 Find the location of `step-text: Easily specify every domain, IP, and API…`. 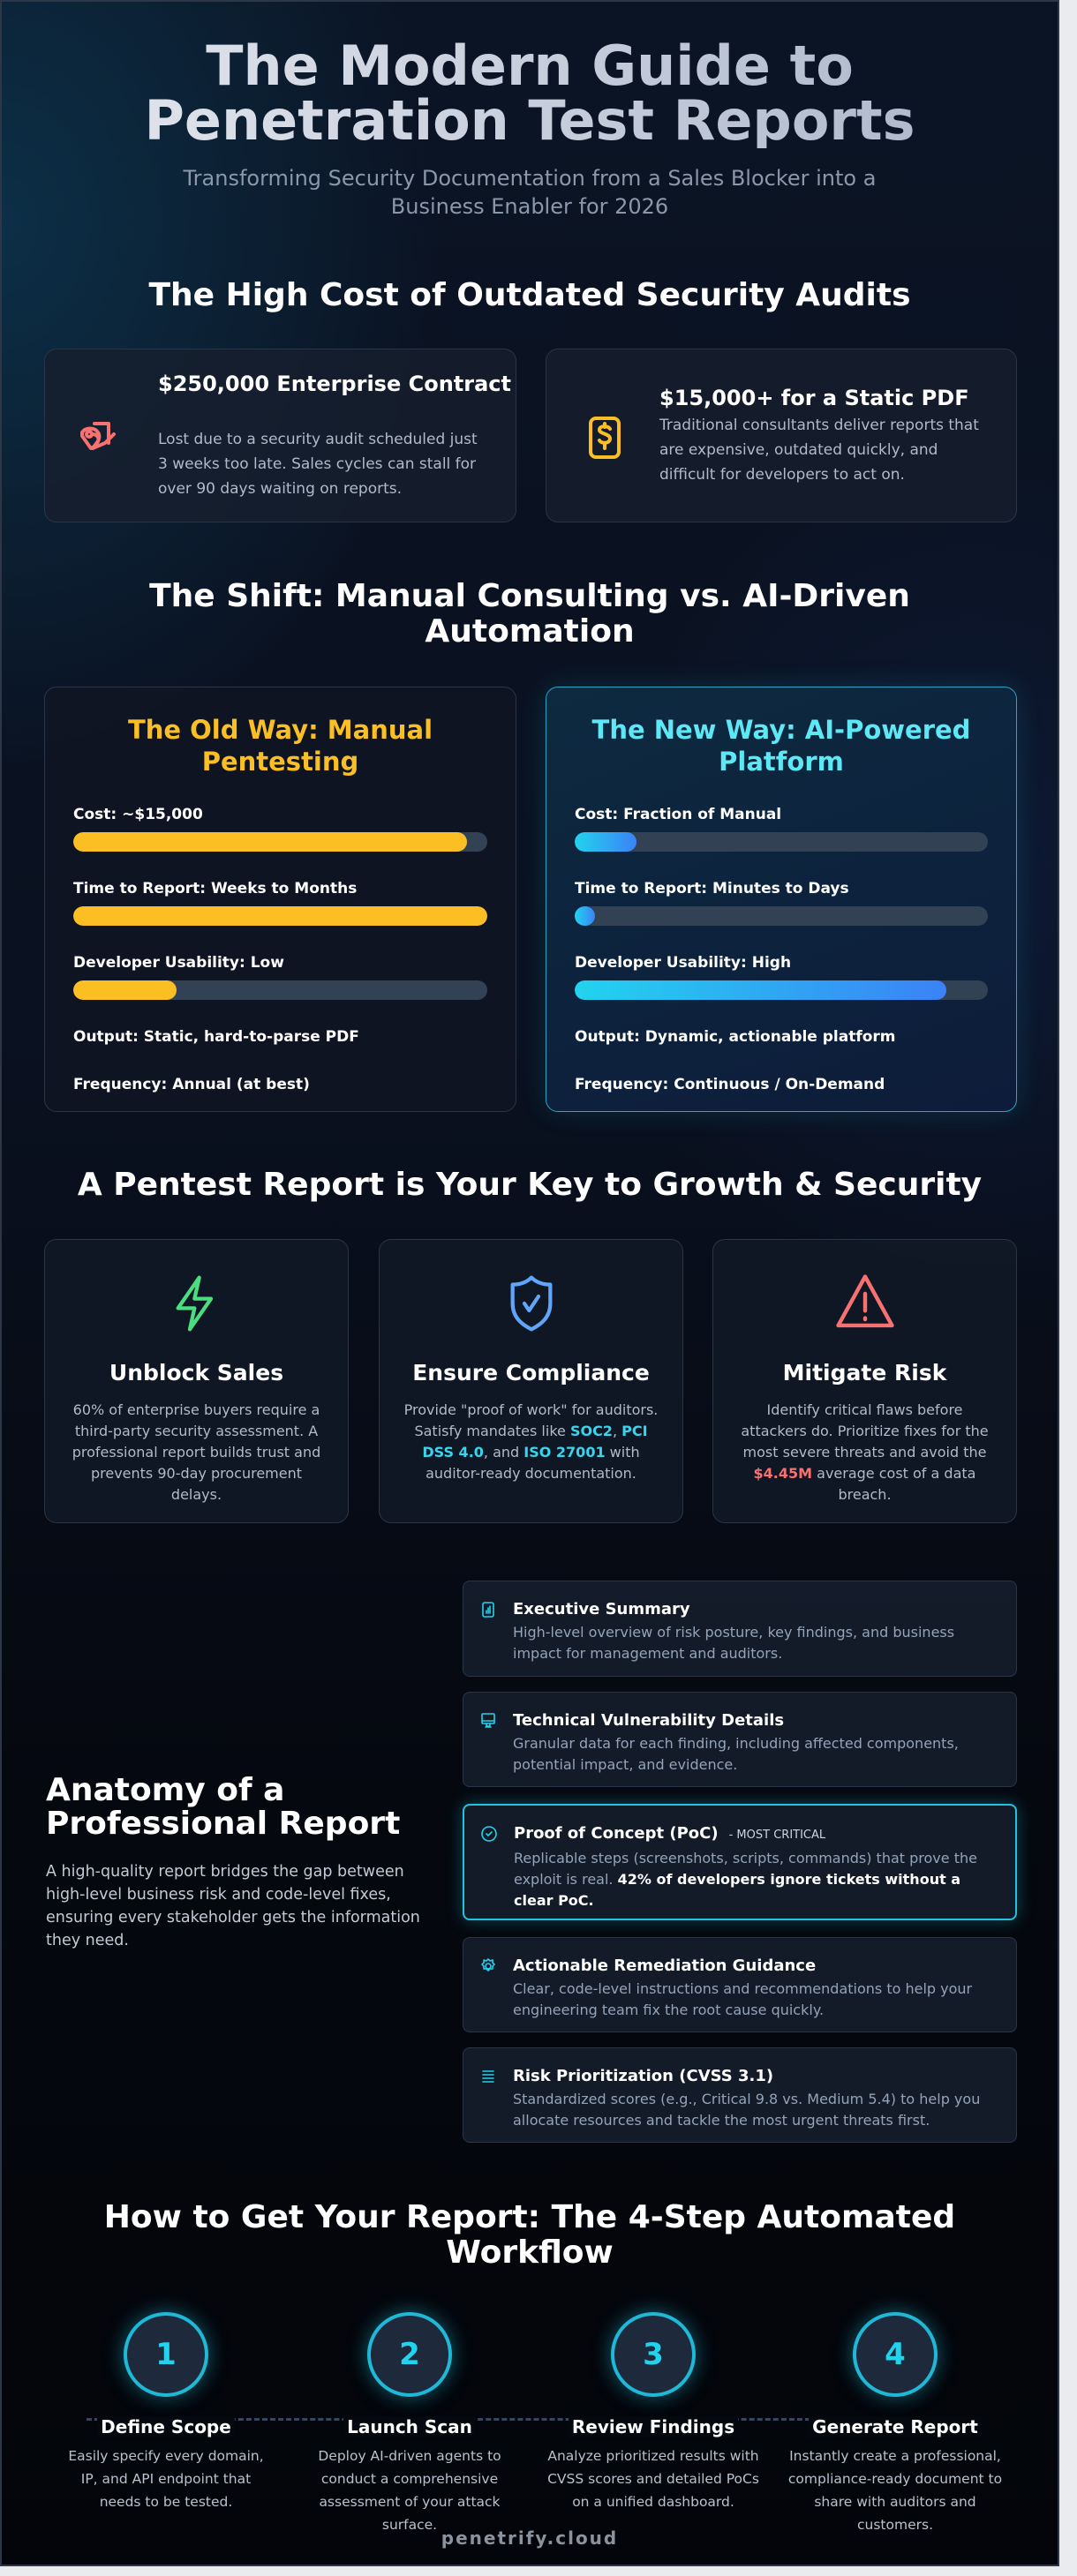

step-text: Easily specify every domain, IP, and API… is located at coordinates (166, 2479).